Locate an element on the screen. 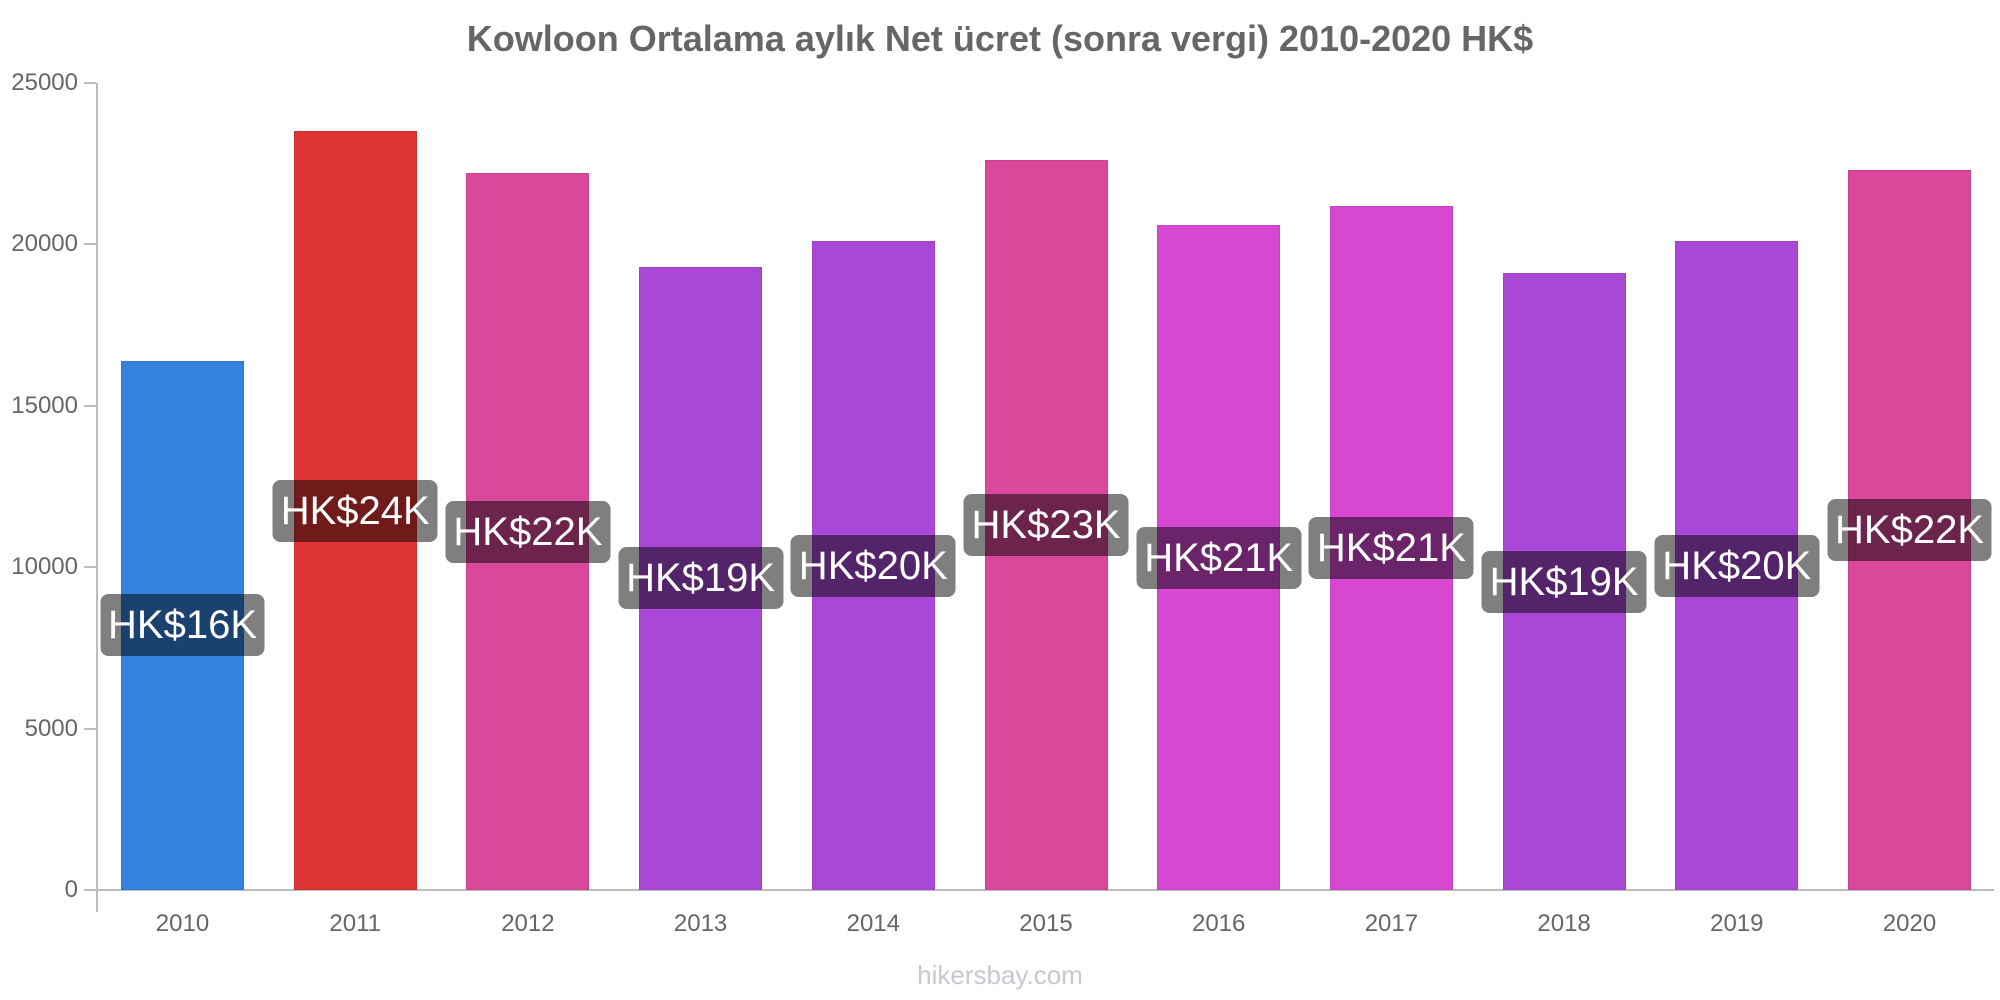  value-label: HK$23K is located at coordinates (1046, 525).